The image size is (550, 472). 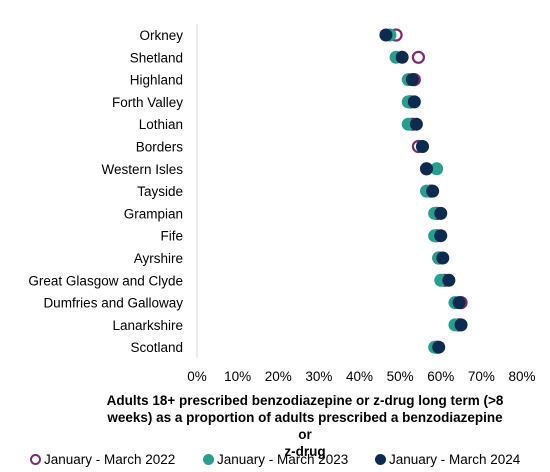 I want to click on category-label-borders: Borders, so click(x=160, y=147).